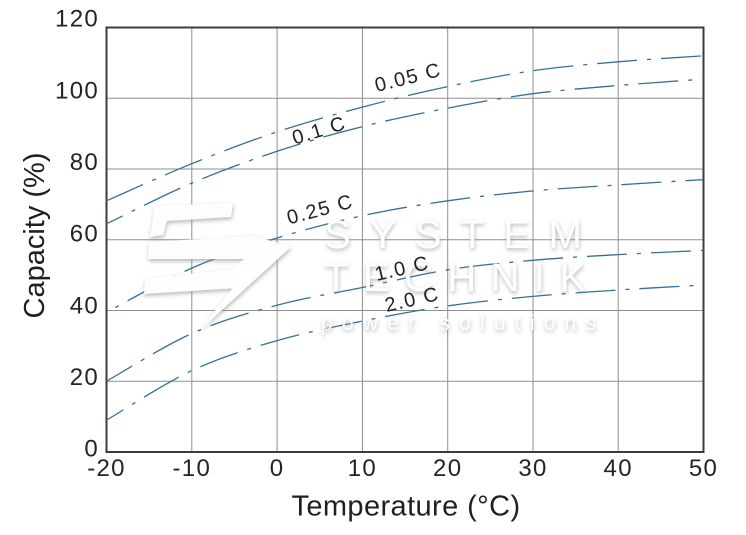 The image size is (746, 535). Describe the element at coordinates (405, 507) in the screenshot. I see `svg-text: Temperature (°C)` at that location.